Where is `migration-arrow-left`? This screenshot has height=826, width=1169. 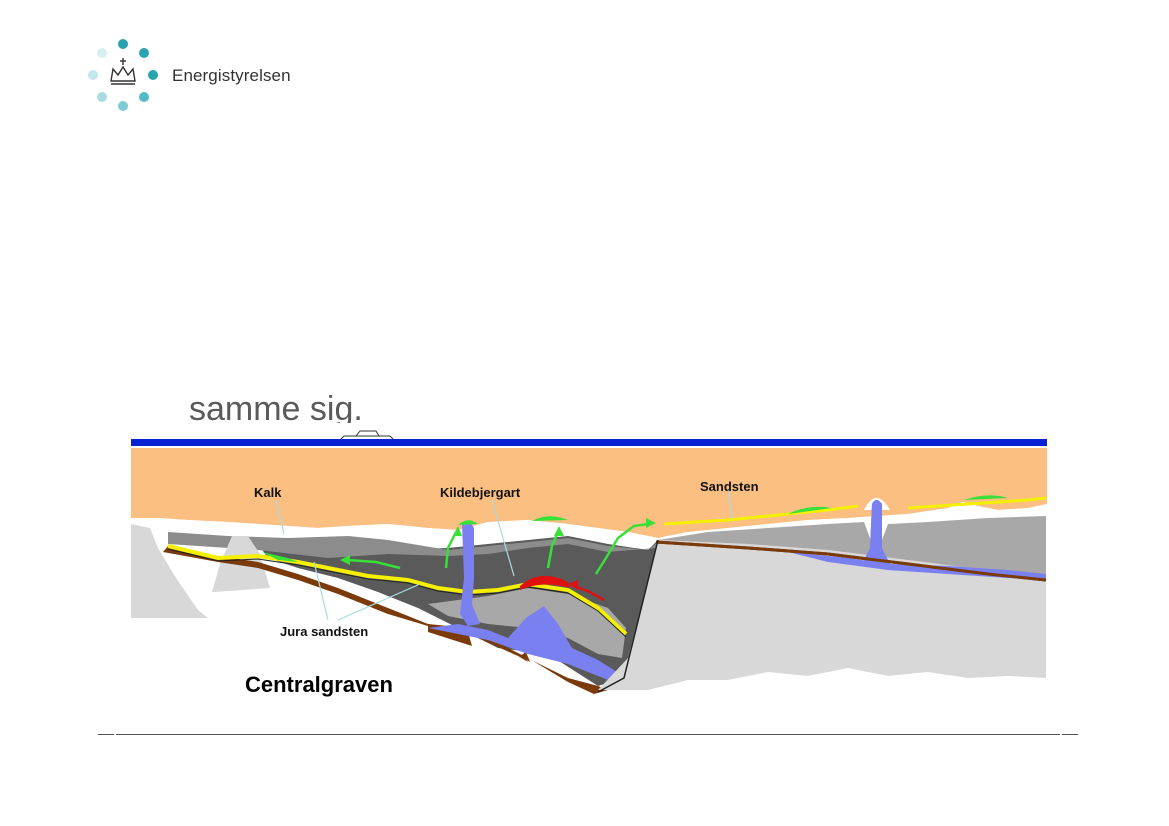
migration-arrow-left is located at coordinates (374, 564).